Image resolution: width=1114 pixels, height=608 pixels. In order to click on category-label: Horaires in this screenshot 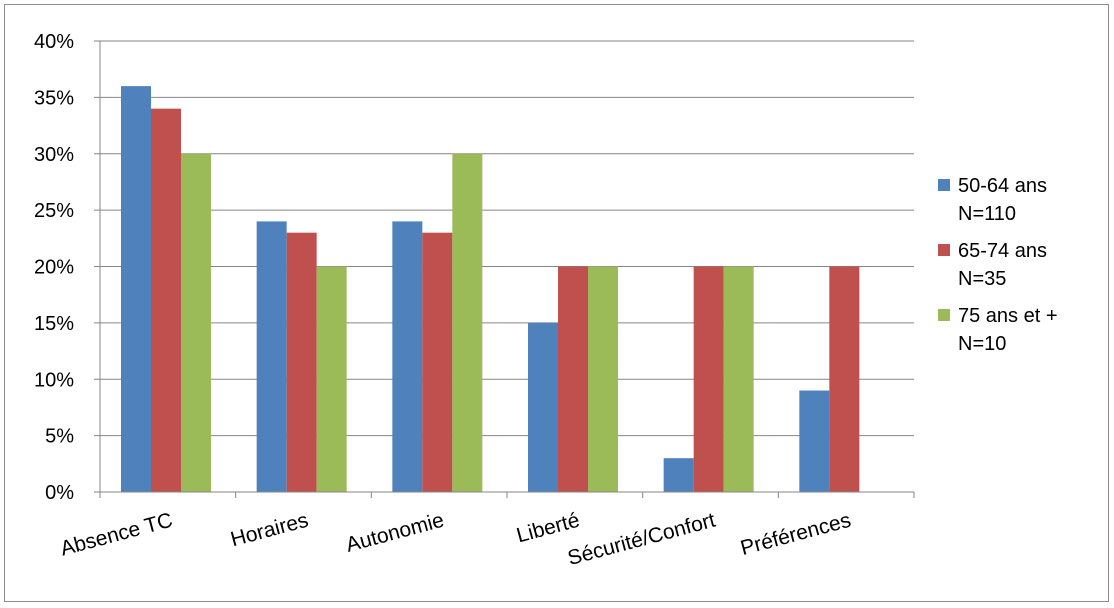, I will do `click(269, 530)`.